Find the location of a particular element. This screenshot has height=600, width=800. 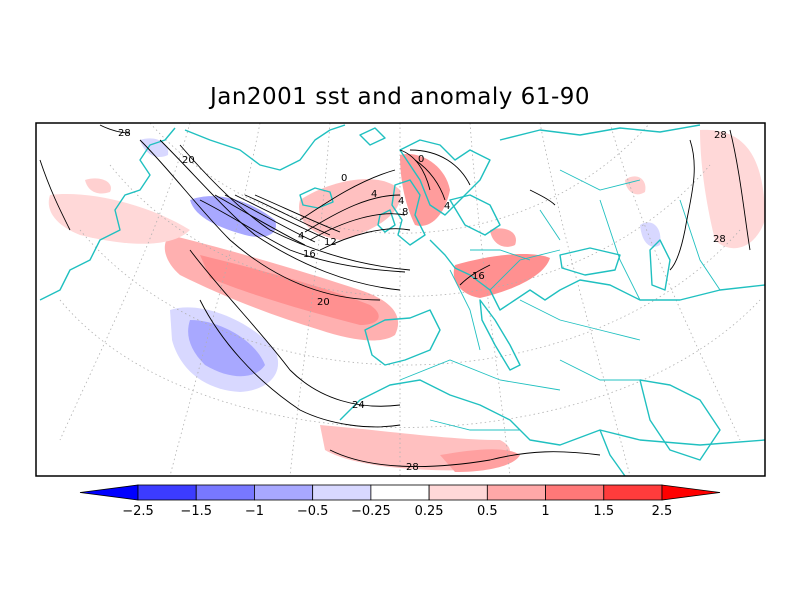

colorbar-tick-label: −0.5 is located at coordinates (313, 511).